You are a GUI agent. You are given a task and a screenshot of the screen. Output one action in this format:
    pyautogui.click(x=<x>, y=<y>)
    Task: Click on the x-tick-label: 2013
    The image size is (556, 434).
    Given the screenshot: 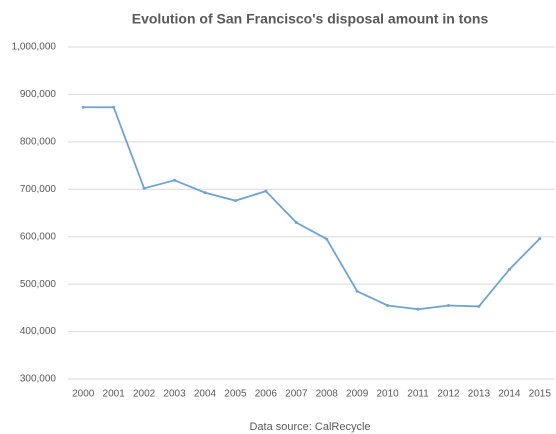 What is the action you would take?
    pyautogui.click(x=479, y=394)
    